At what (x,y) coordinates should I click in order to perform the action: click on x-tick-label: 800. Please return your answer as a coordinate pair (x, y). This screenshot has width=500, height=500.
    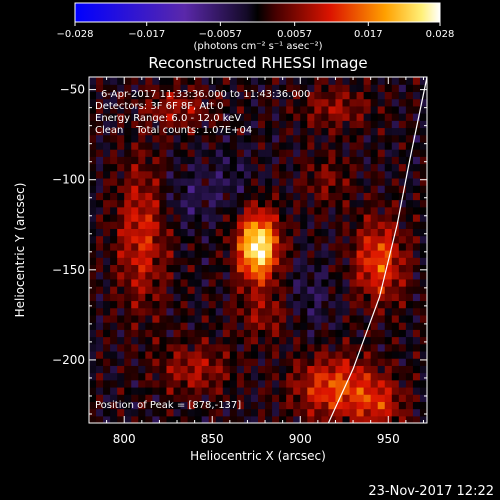
    Looking at the image, I should click on (124, 439).